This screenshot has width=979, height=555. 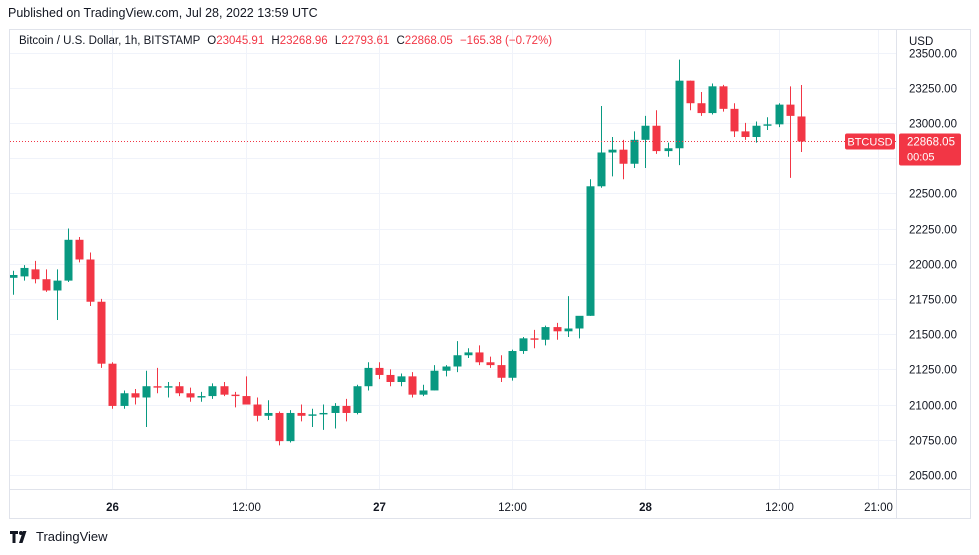 I want to click on symbol-badge, so click(x=870, y=141).